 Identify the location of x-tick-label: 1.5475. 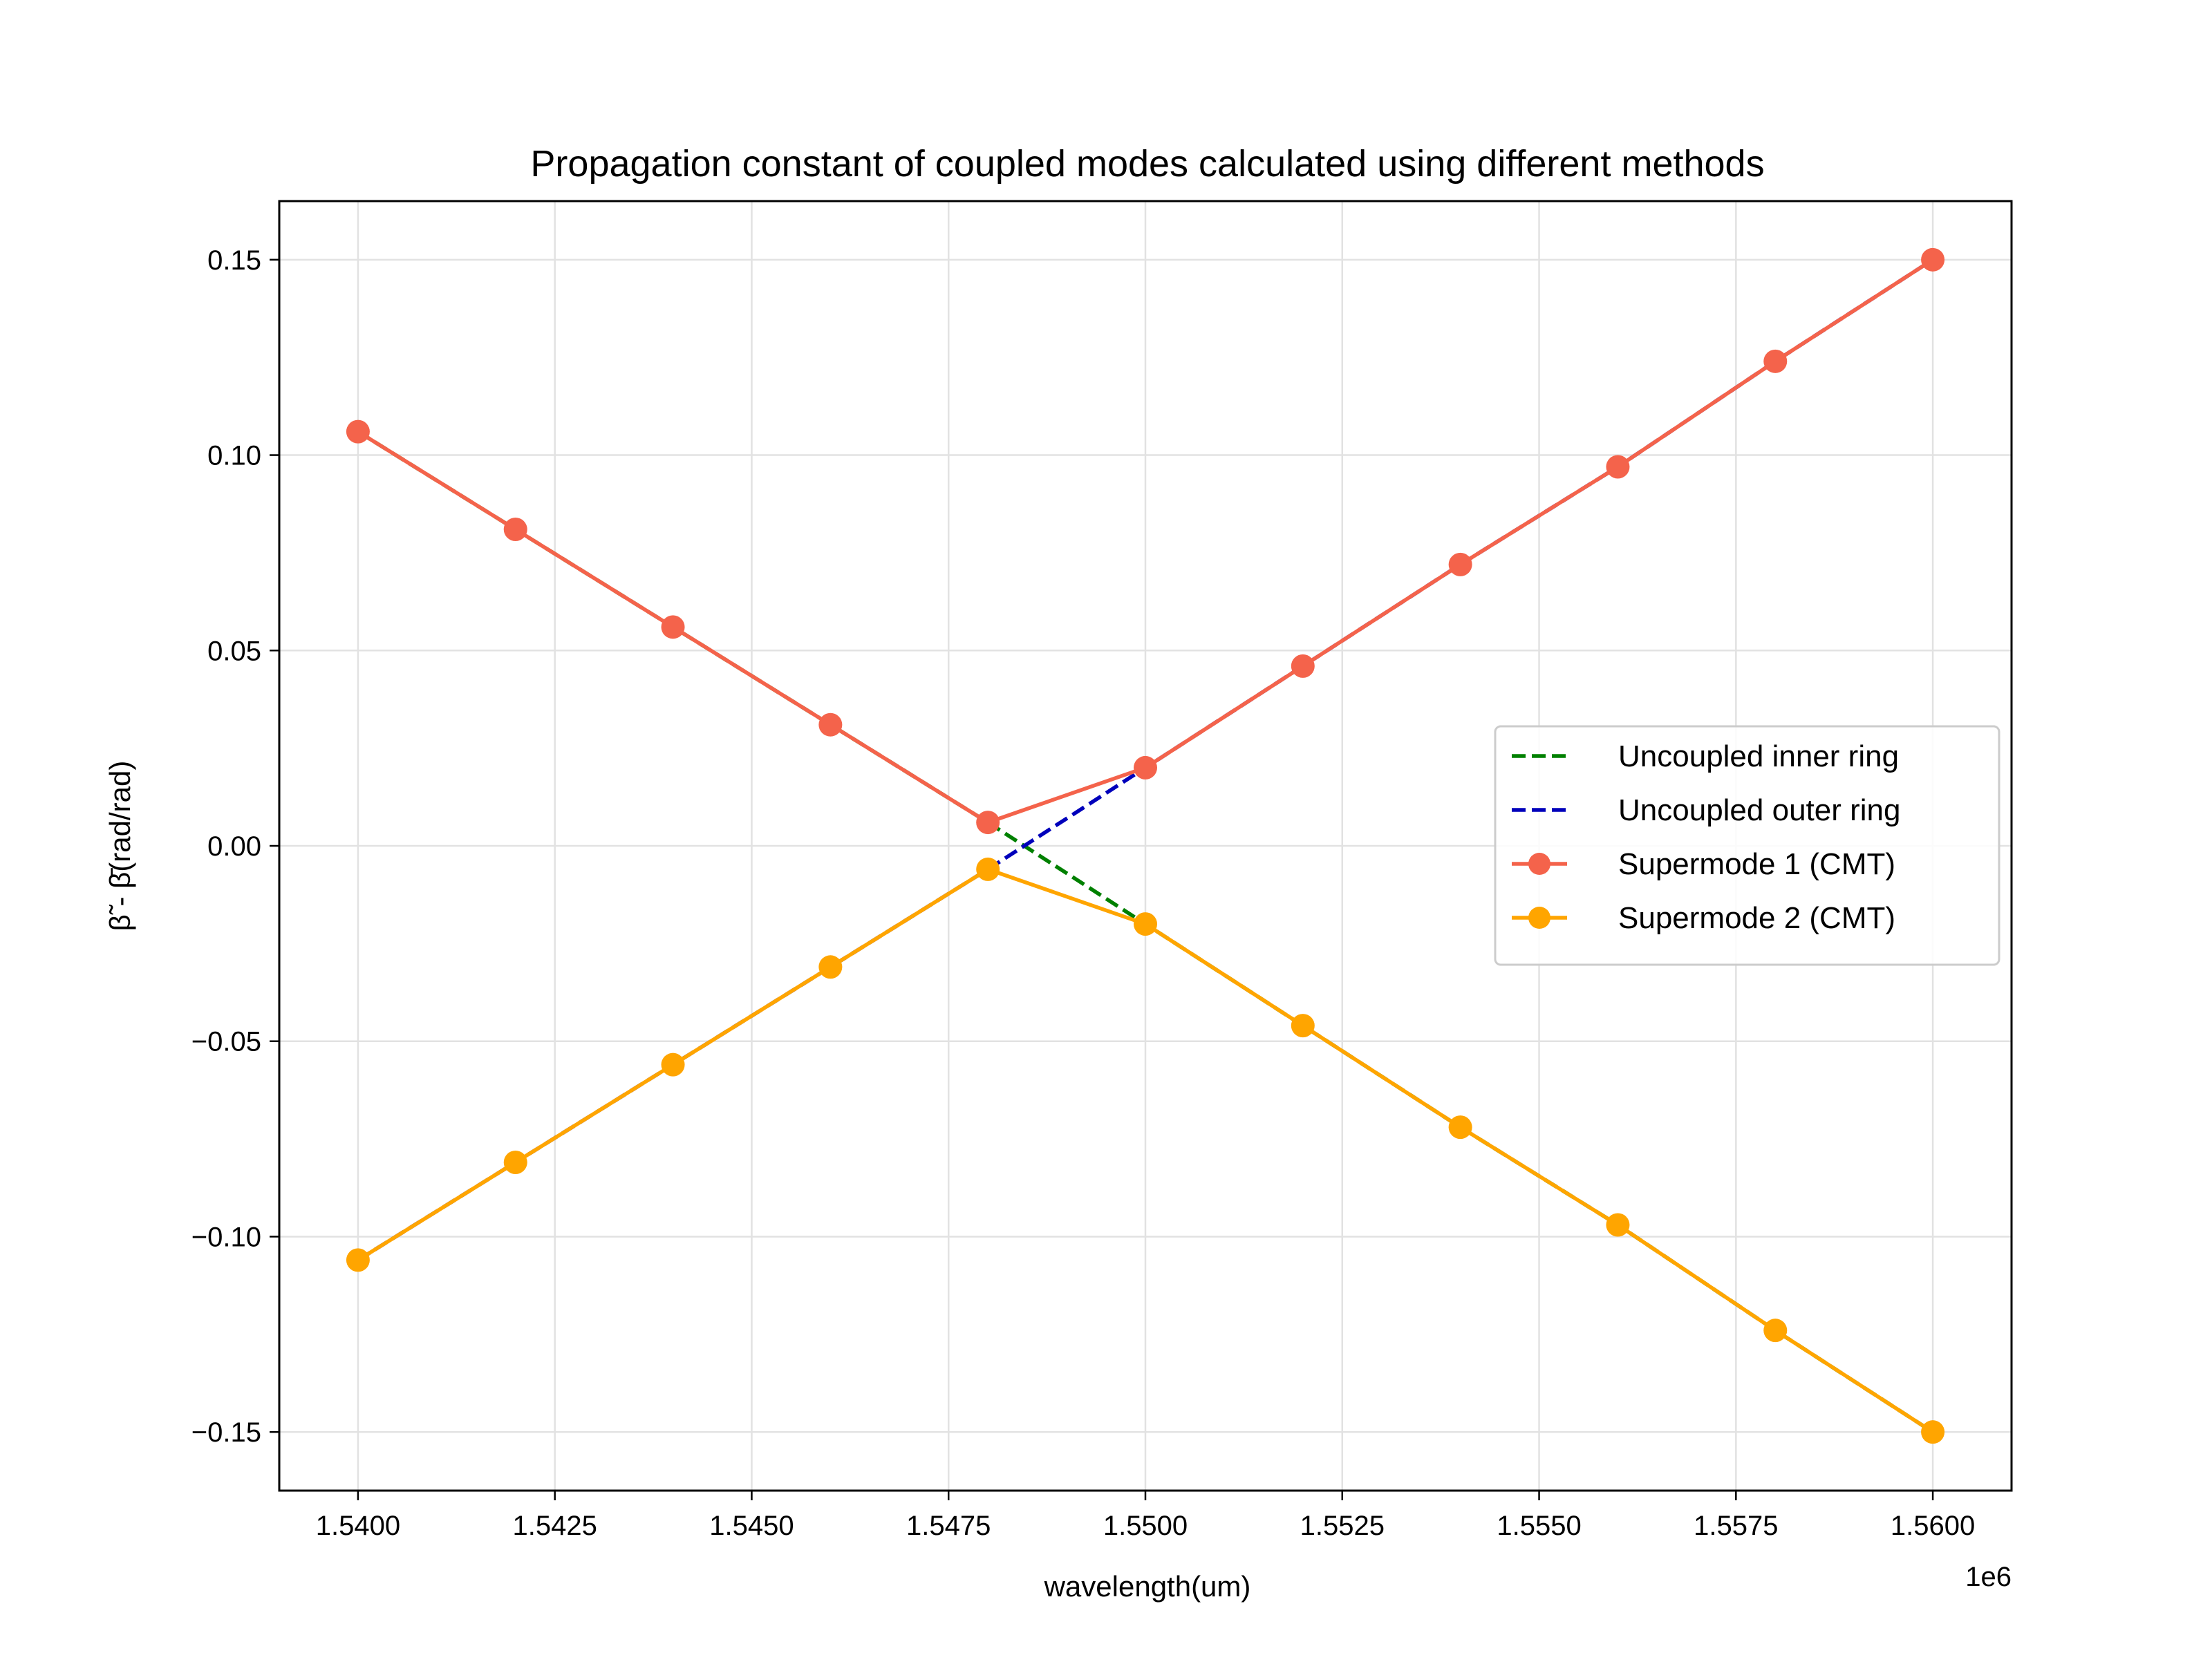
(948, 1526).